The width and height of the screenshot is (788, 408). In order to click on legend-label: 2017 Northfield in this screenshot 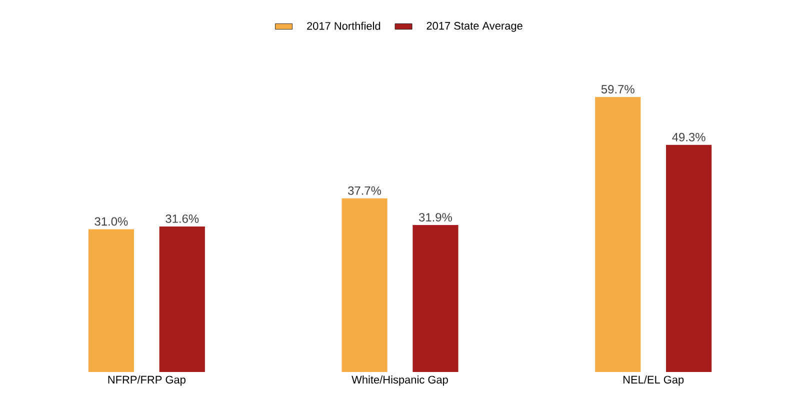, I will do `click(343, 26)`.